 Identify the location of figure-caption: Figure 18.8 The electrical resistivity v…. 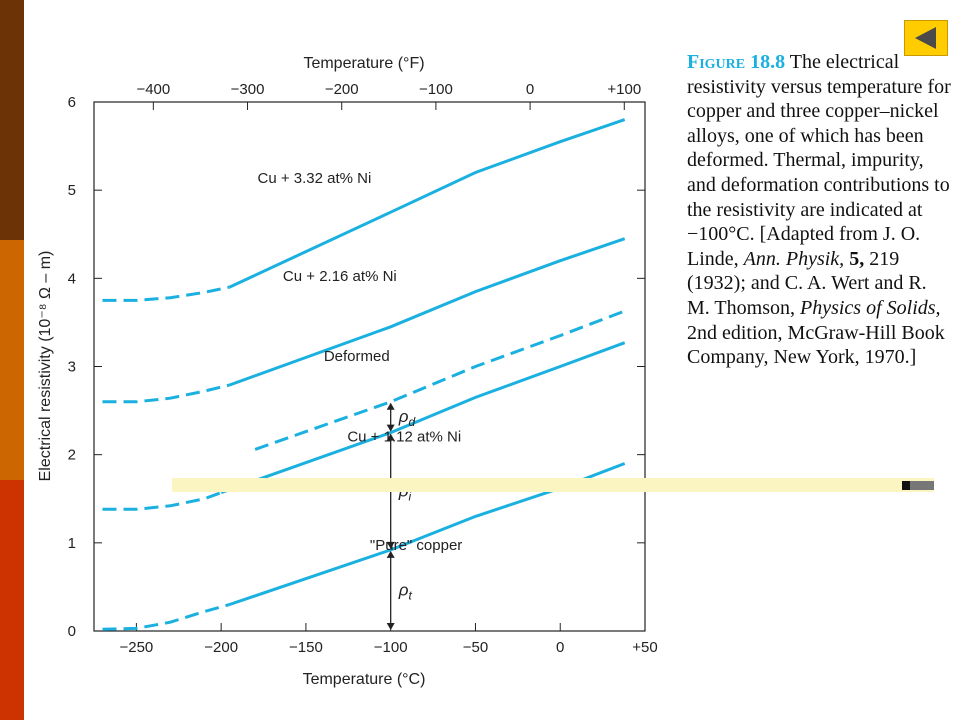
(819, 210).